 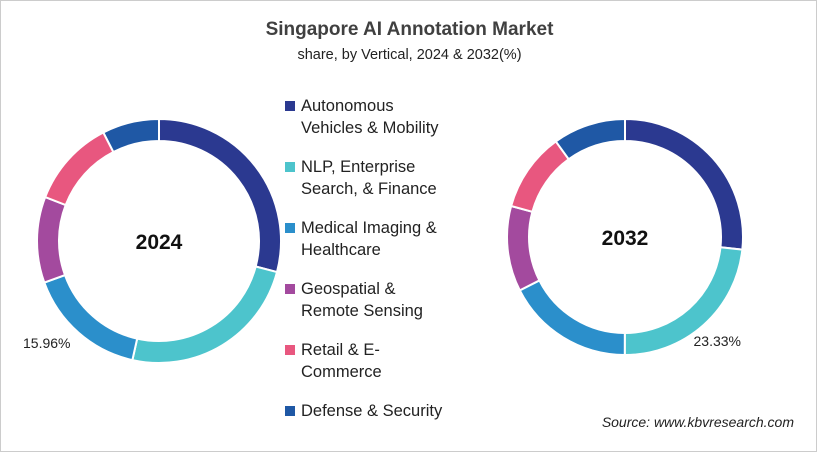 I want to click on donut-center-label: 2032, so click(x=625, y=238).